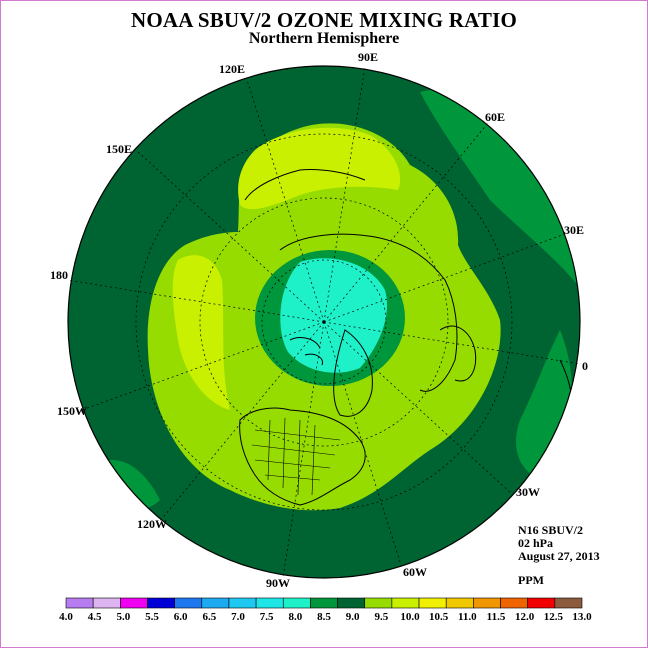 The height and width of the screenshot is (648, 648). Describe the element at coordinates (554, 617) in the screenshot. I see `colorbar-tick-label: 12.5` at that location.